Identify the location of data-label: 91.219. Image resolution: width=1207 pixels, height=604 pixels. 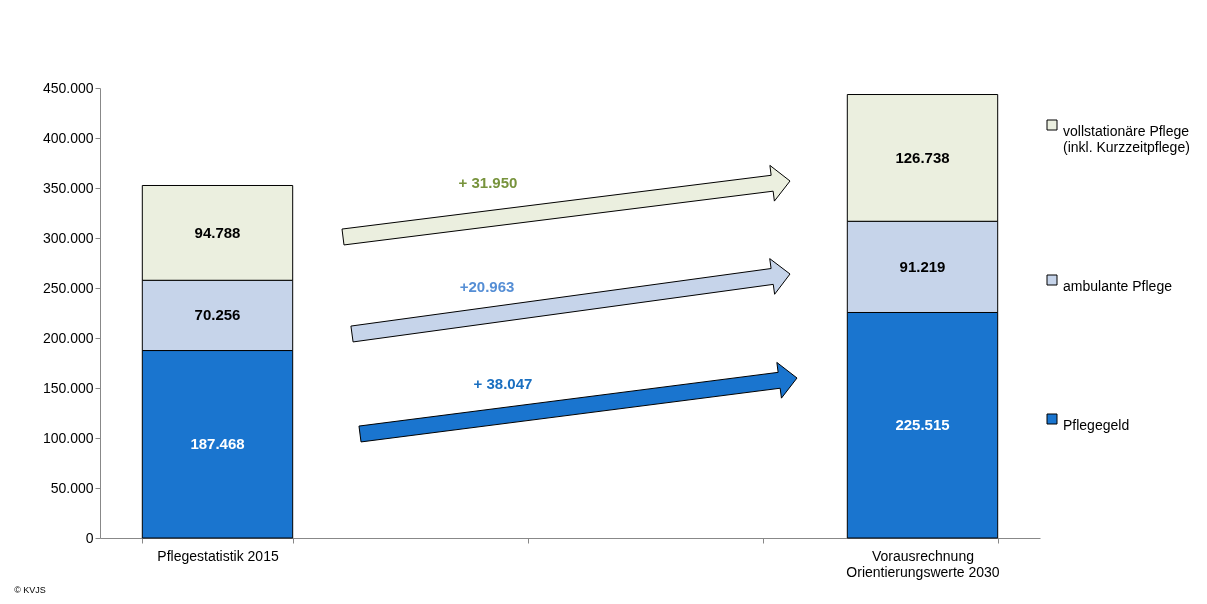
(922, 266).